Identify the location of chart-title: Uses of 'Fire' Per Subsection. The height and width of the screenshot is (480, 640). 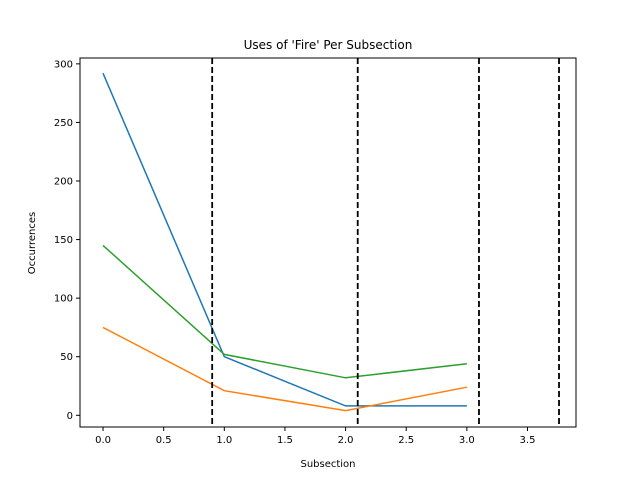
(328, 45).